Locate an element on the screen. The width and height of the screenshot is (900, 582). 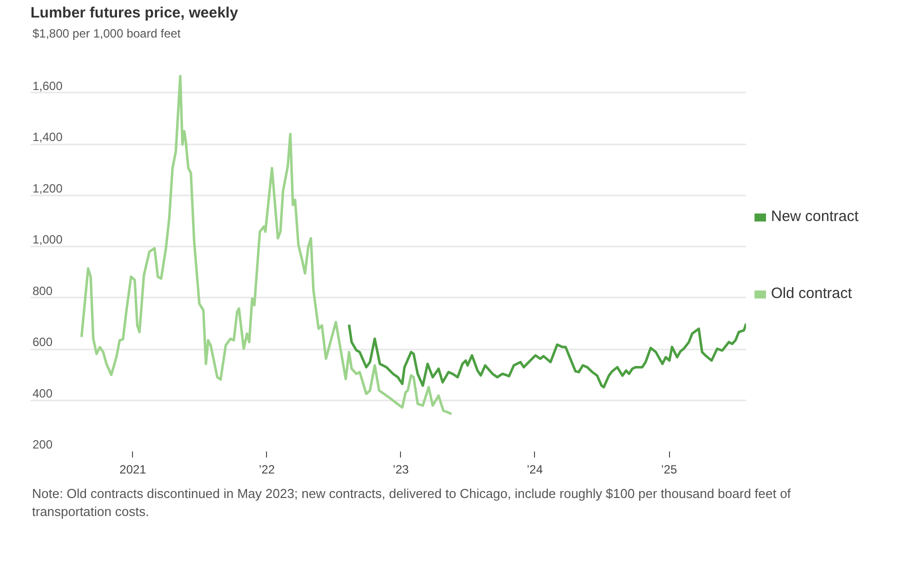
y-tick-label: 1,600 is located at coordinates (47, 85).